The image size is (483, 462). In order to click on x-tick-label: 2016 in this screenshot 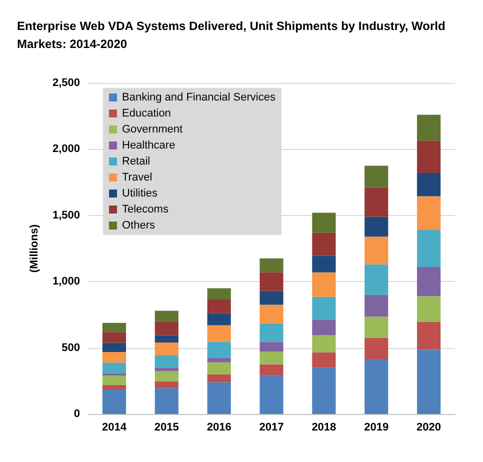, I will do `click(219, 428)`.